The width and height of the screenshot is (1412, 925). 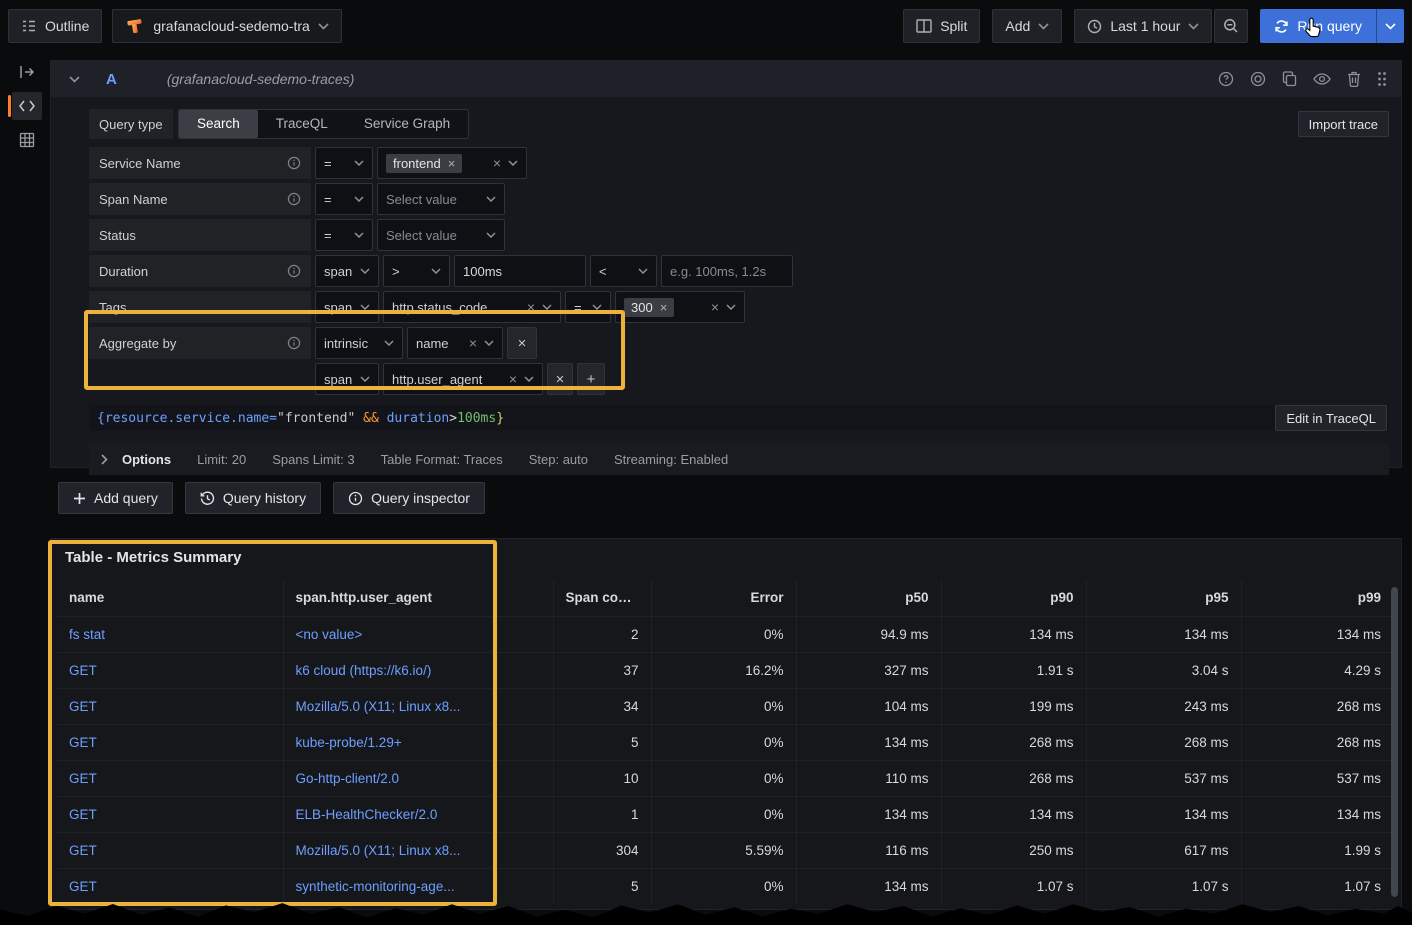 I want to click on aggregate-scope-select: span, so click(x=347, y=379).